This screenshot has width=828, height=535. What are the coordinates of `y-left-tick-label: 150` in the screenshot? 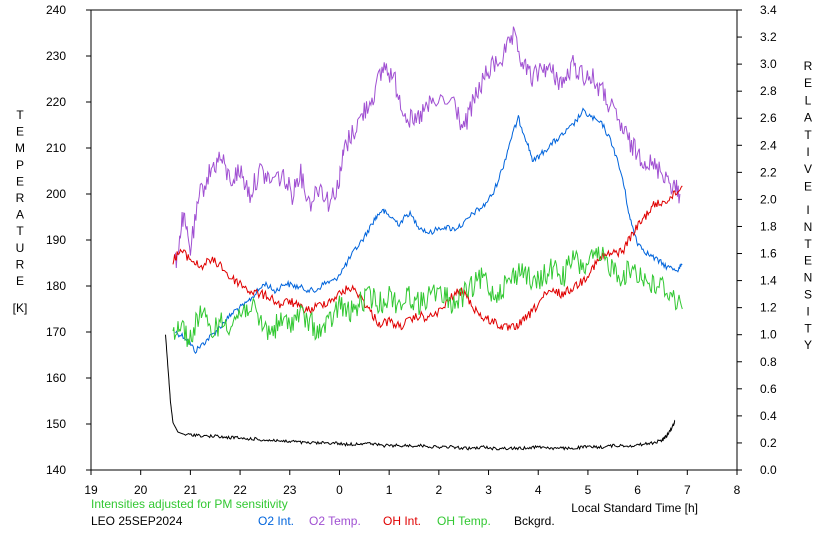 It's located at (56, 424).